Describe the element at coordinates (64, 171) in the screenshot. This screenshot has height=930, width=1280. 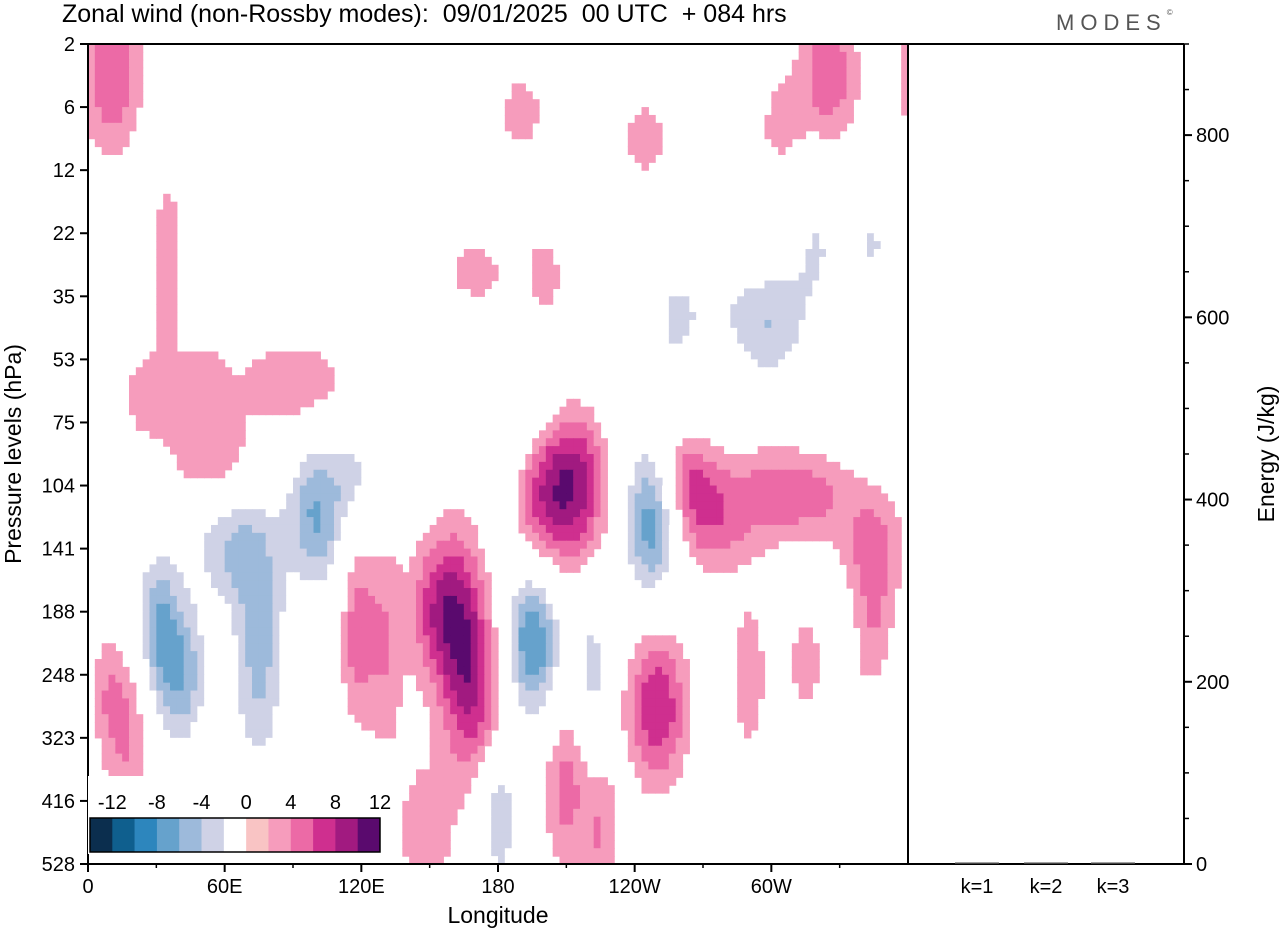
I see `y-tick-label: 12` at that location.